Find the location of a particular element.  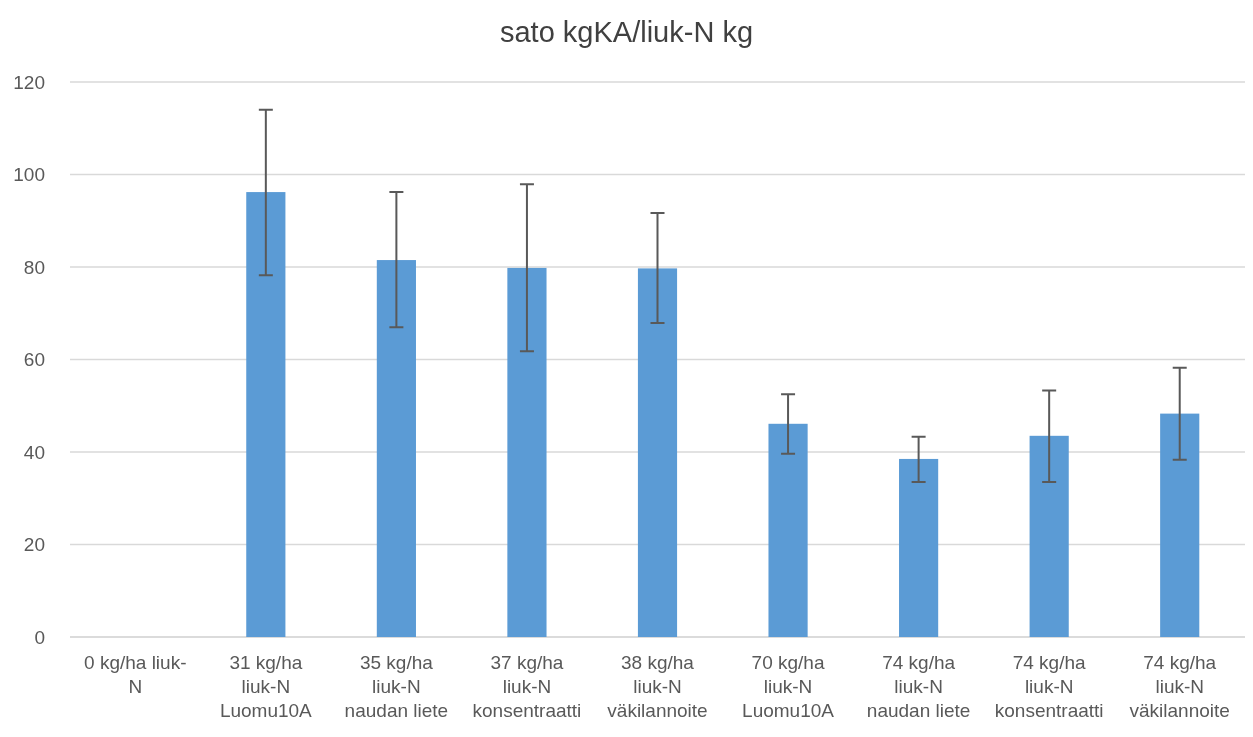

x-tick-label: 74 kg/ha liuk-N naudan liete is located at coordinates (918, 686).